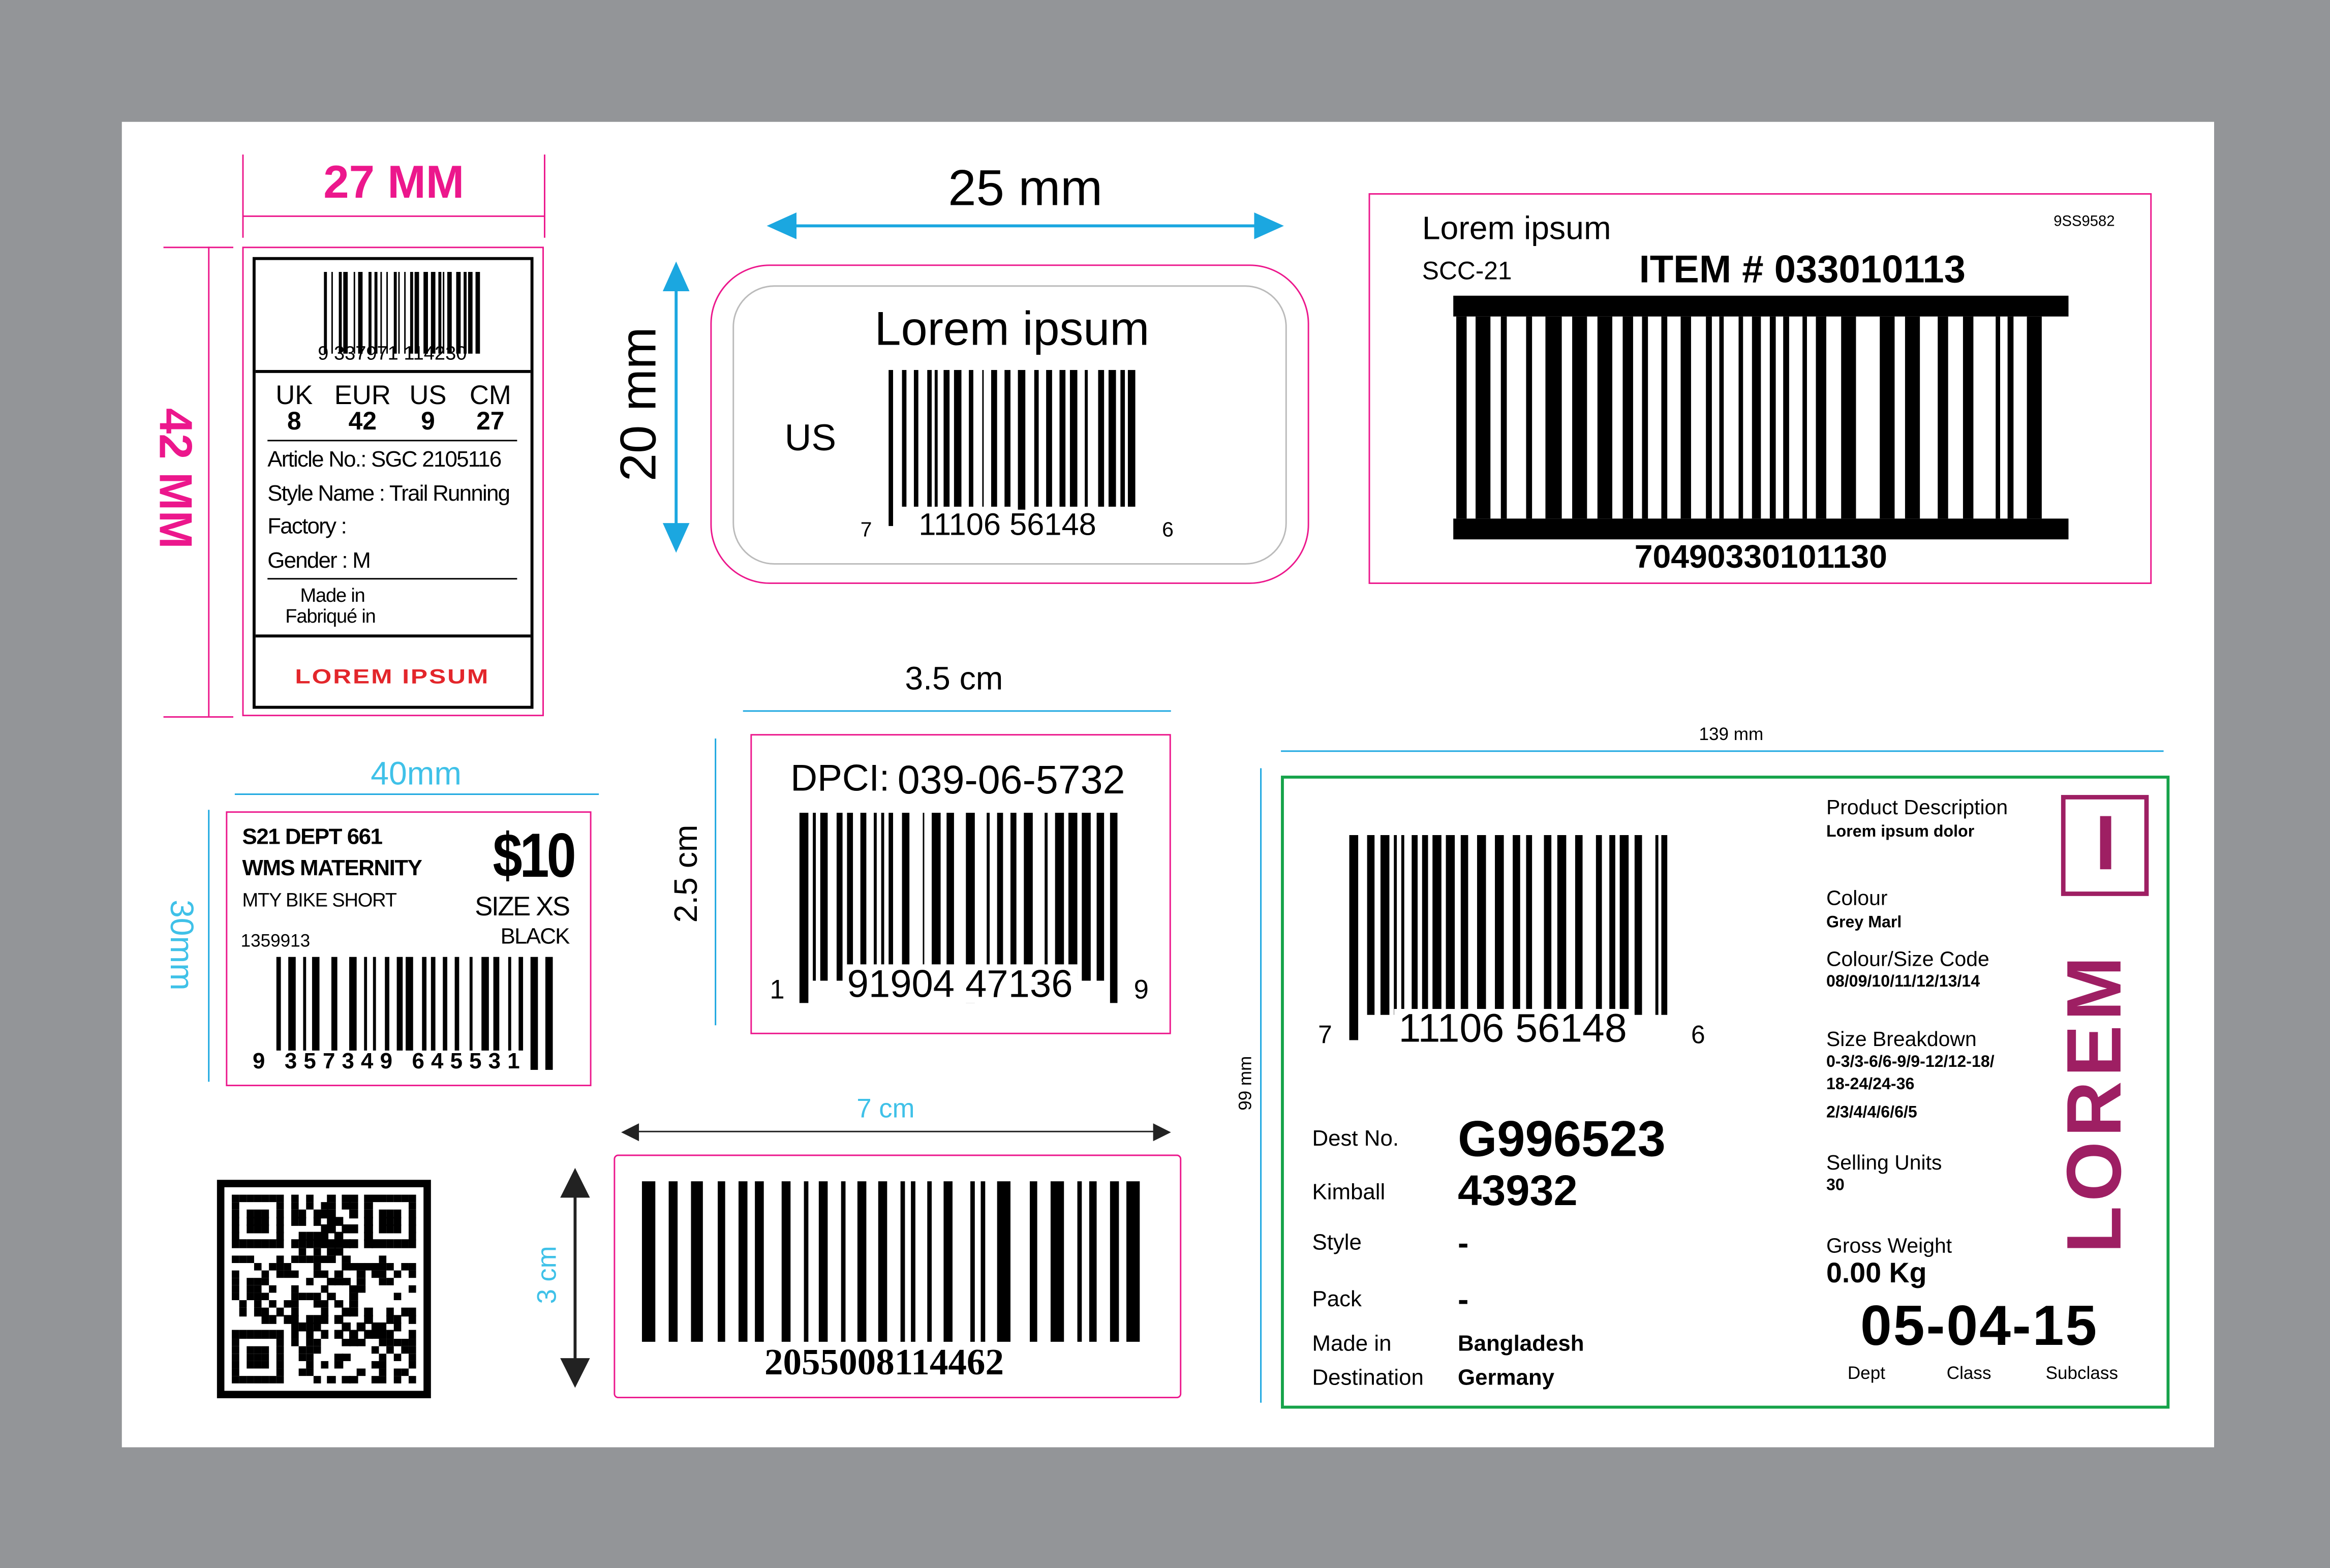 This screenshot has height=1568, width=2330. I want to click on size-unit: US, so click(428, 395).